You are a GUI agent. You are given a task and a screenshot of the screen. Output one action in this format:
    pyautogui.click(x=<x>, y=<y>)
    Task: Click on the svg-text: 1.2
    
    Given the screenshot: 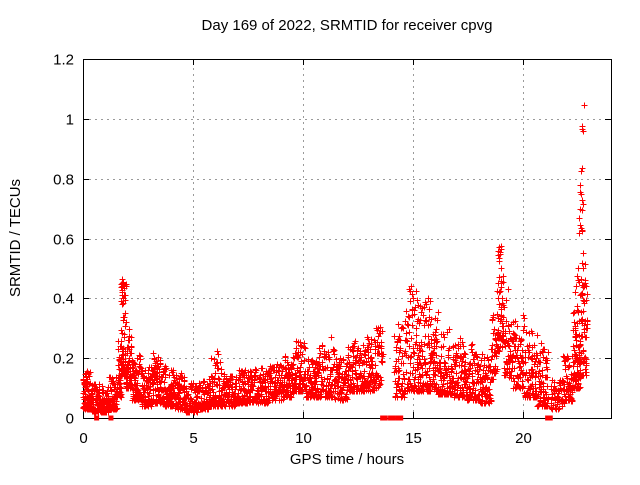 What is the action you would take?
    pyautogui.click(x=63, y=60)
    